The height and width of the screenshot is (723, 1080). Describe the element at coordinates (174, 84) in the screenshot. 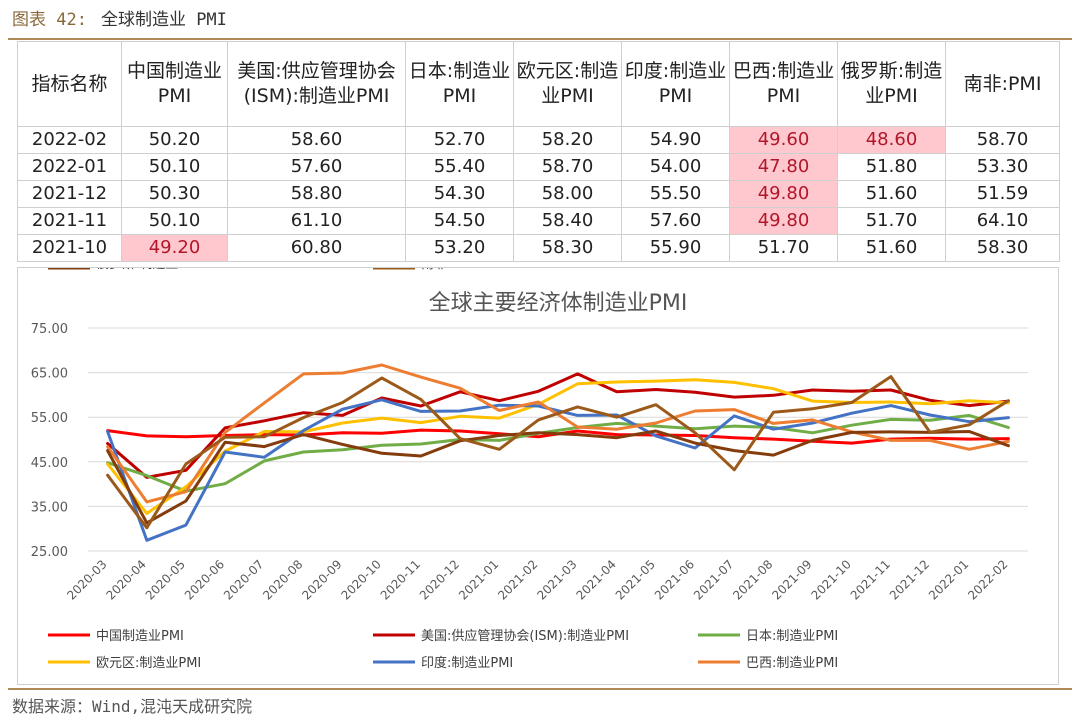

I see `column-header: 中国制造业PMI` at that location.